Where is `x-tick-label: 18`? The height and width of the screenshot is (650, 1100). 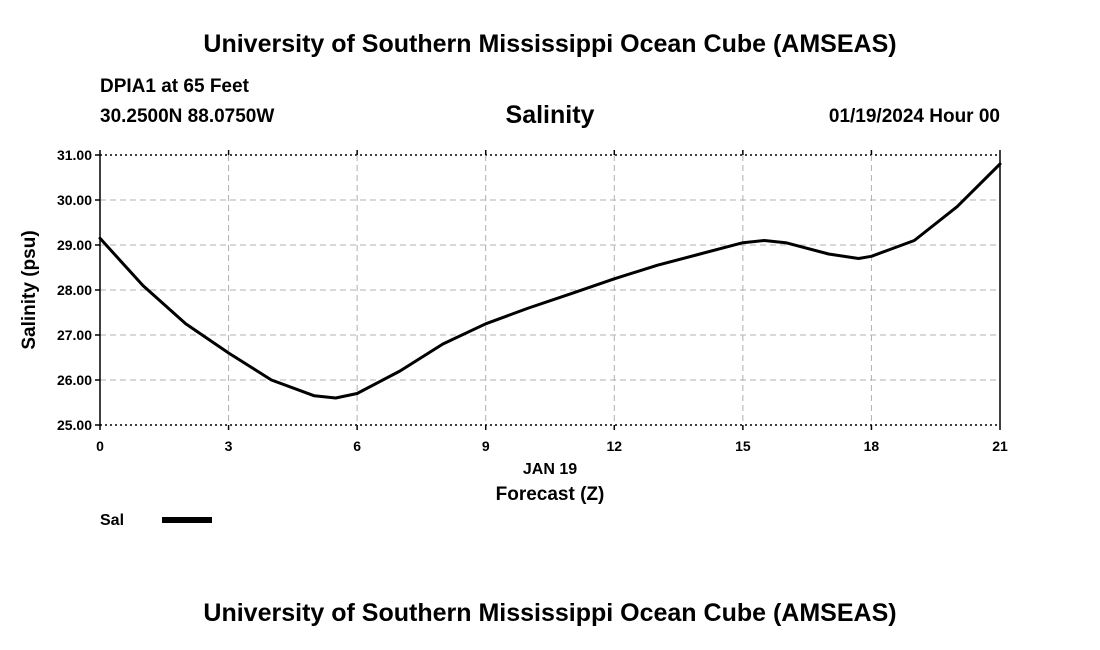 x-tick-label: 18 is located at coordinates (872, 446).